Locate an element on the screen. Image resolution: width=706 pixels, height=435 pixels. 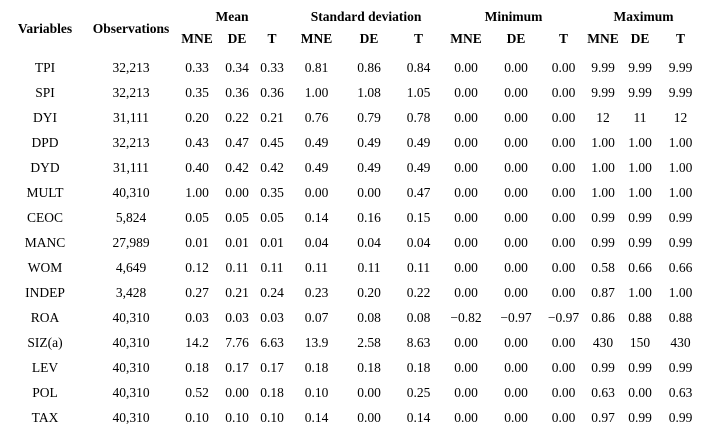
value-cell: 150 is located at coordinates (640, 342).